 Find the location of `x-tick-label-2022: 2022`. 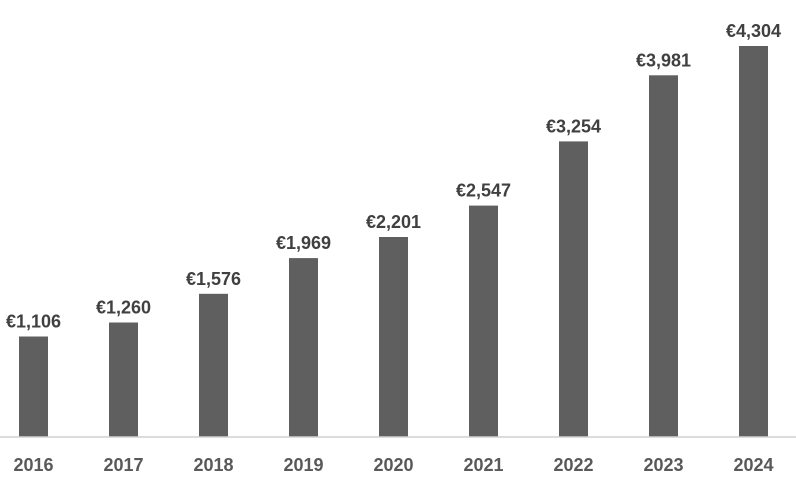

x-tick-label-2022: 2022 is located at coordinates (573, 465).